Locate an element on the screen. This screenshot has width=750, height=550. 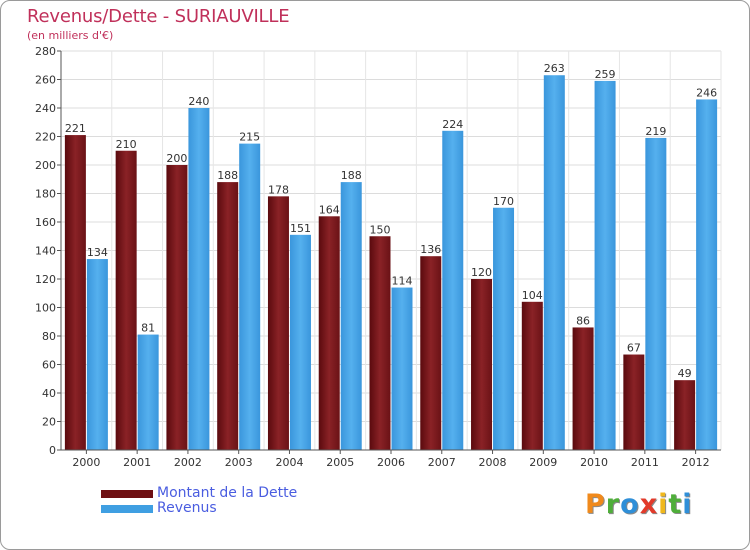
chart-subtitle: (en milliers d'€) is located at coordinates (70, 35).